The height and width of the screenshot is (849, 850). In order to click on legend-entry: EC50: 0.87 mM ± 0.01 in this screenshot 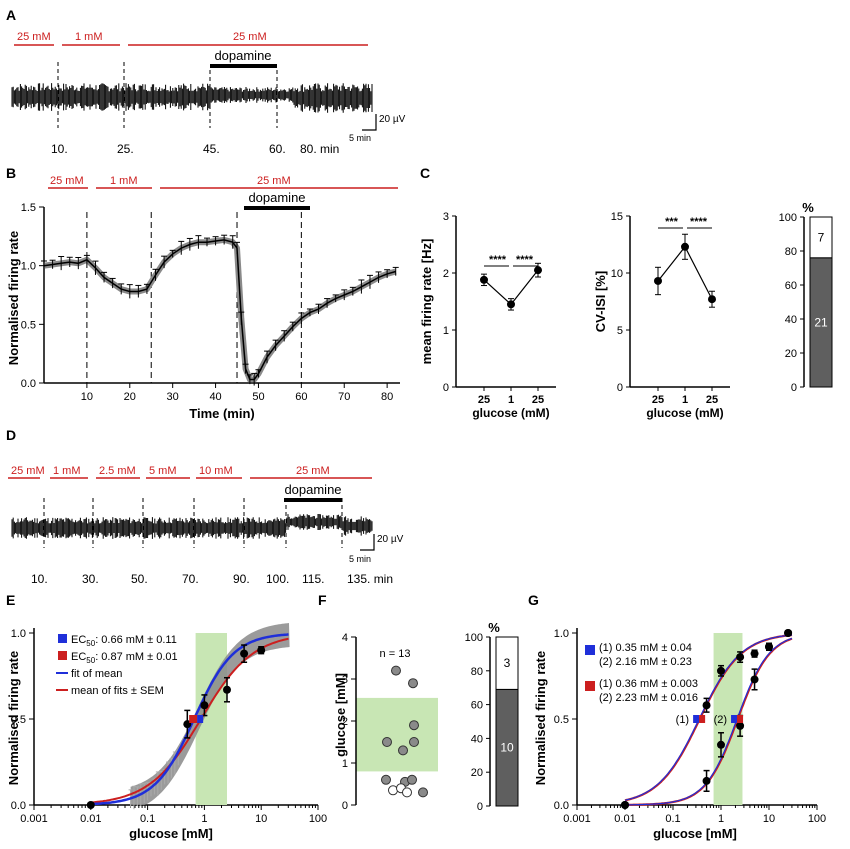, I will do `click(124, 658)`.